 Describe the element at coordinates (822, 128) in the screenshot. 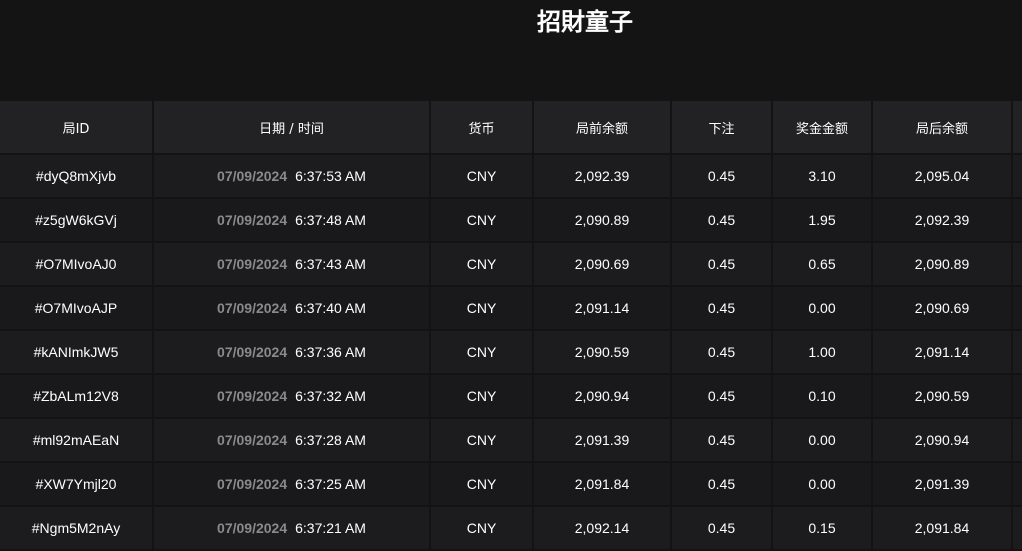

I see `column-header-win-amount: 奖金金额` at that location.